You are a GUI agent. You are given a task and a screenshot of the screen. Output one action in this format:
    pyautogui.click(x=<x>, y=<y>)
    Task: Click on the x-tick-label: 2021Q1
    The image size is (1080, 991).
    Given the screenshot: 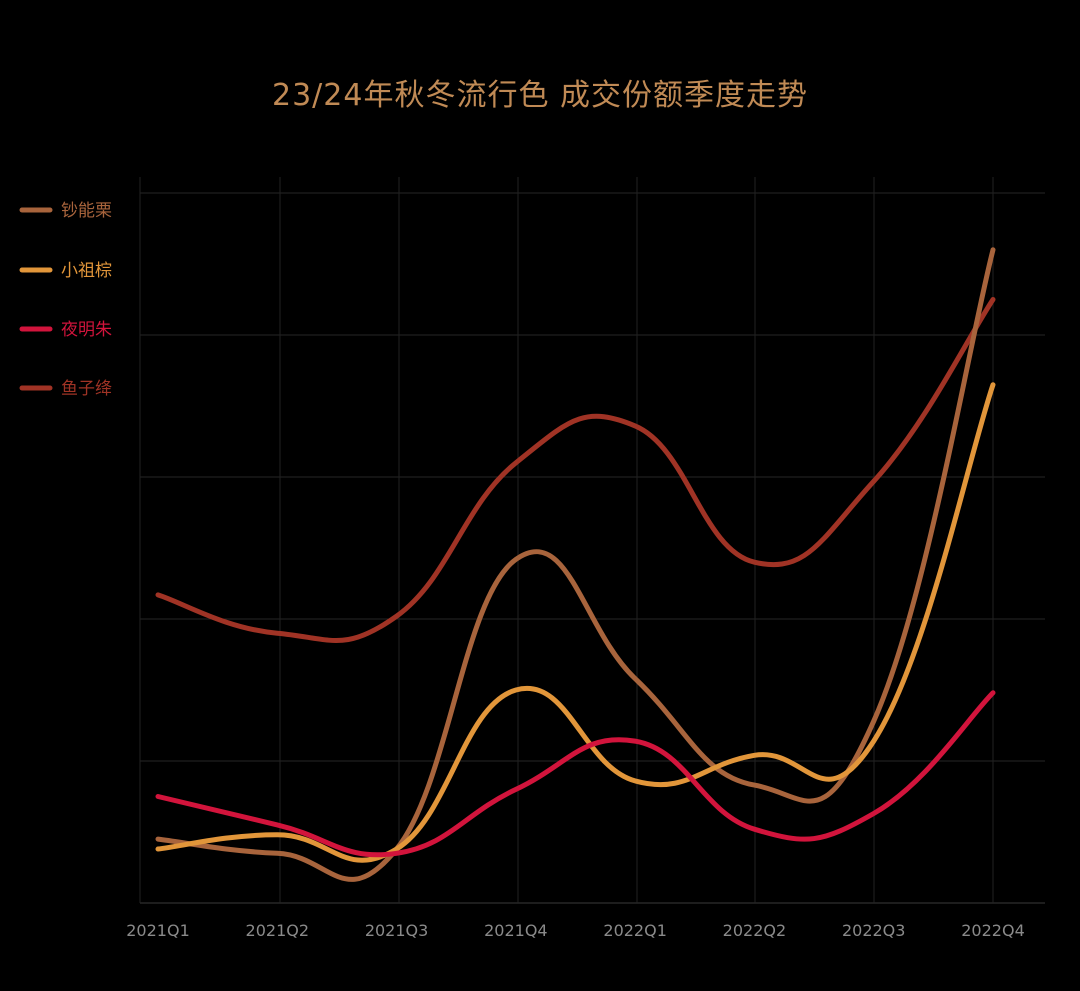 What is the action you would take?
    pyautogui.click(x=158, y=930)
    